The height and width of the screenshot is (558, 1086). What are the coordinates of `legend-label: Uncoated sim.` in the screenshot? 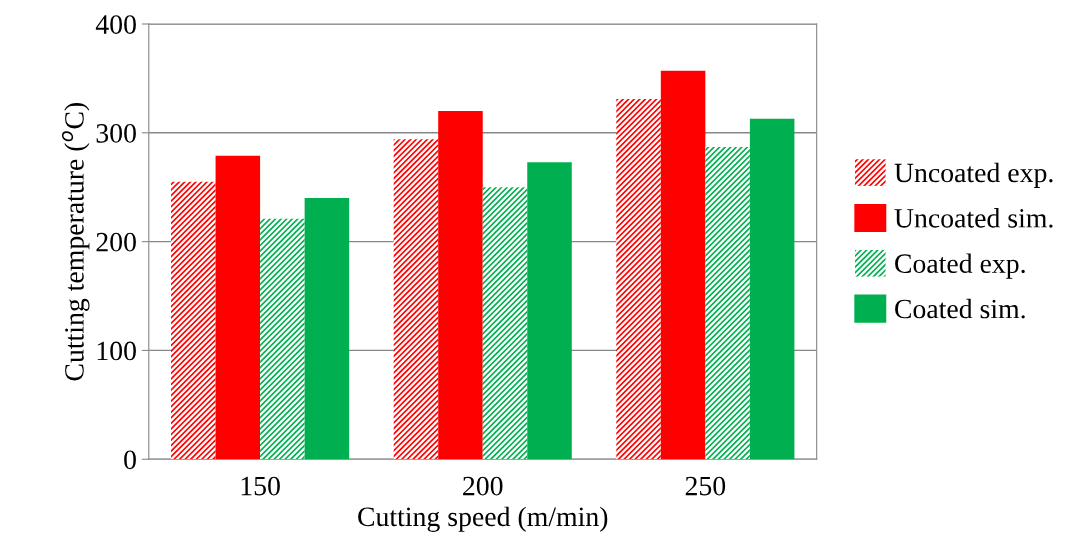 It's located at (973, 218).